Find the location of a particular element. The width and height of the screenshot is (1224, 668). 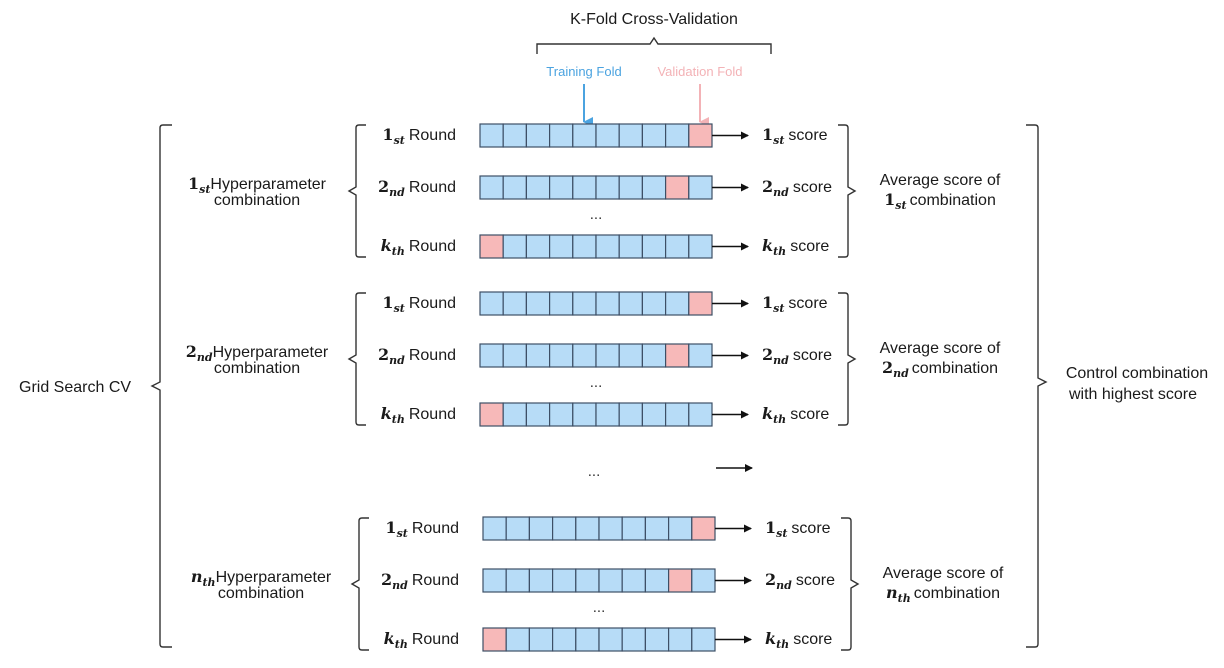

round-ordinal-suffix: nd is located at coordinates (397, 192).